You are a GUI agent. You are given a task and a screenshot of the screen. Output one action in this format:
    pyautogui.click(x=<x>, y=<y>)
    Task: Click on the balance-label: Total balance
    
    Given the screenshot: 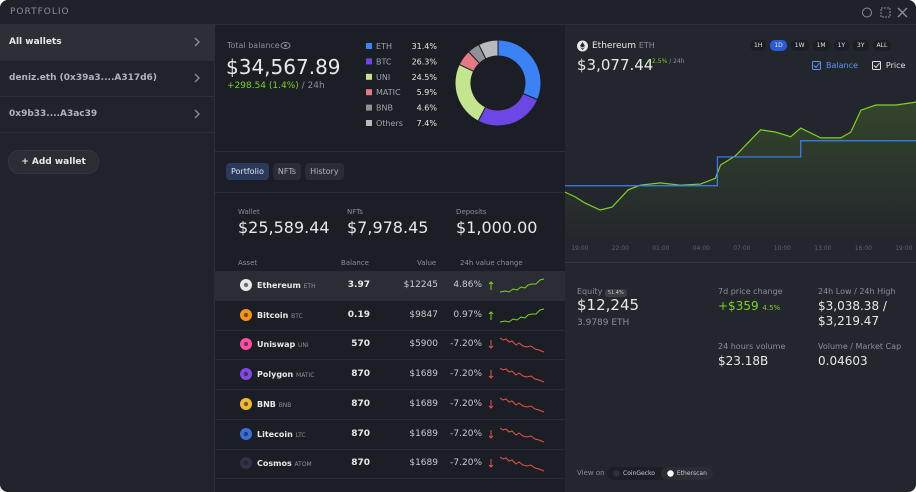 What is the action you would take?
    pyautogui.click(x=253, y=45)
    